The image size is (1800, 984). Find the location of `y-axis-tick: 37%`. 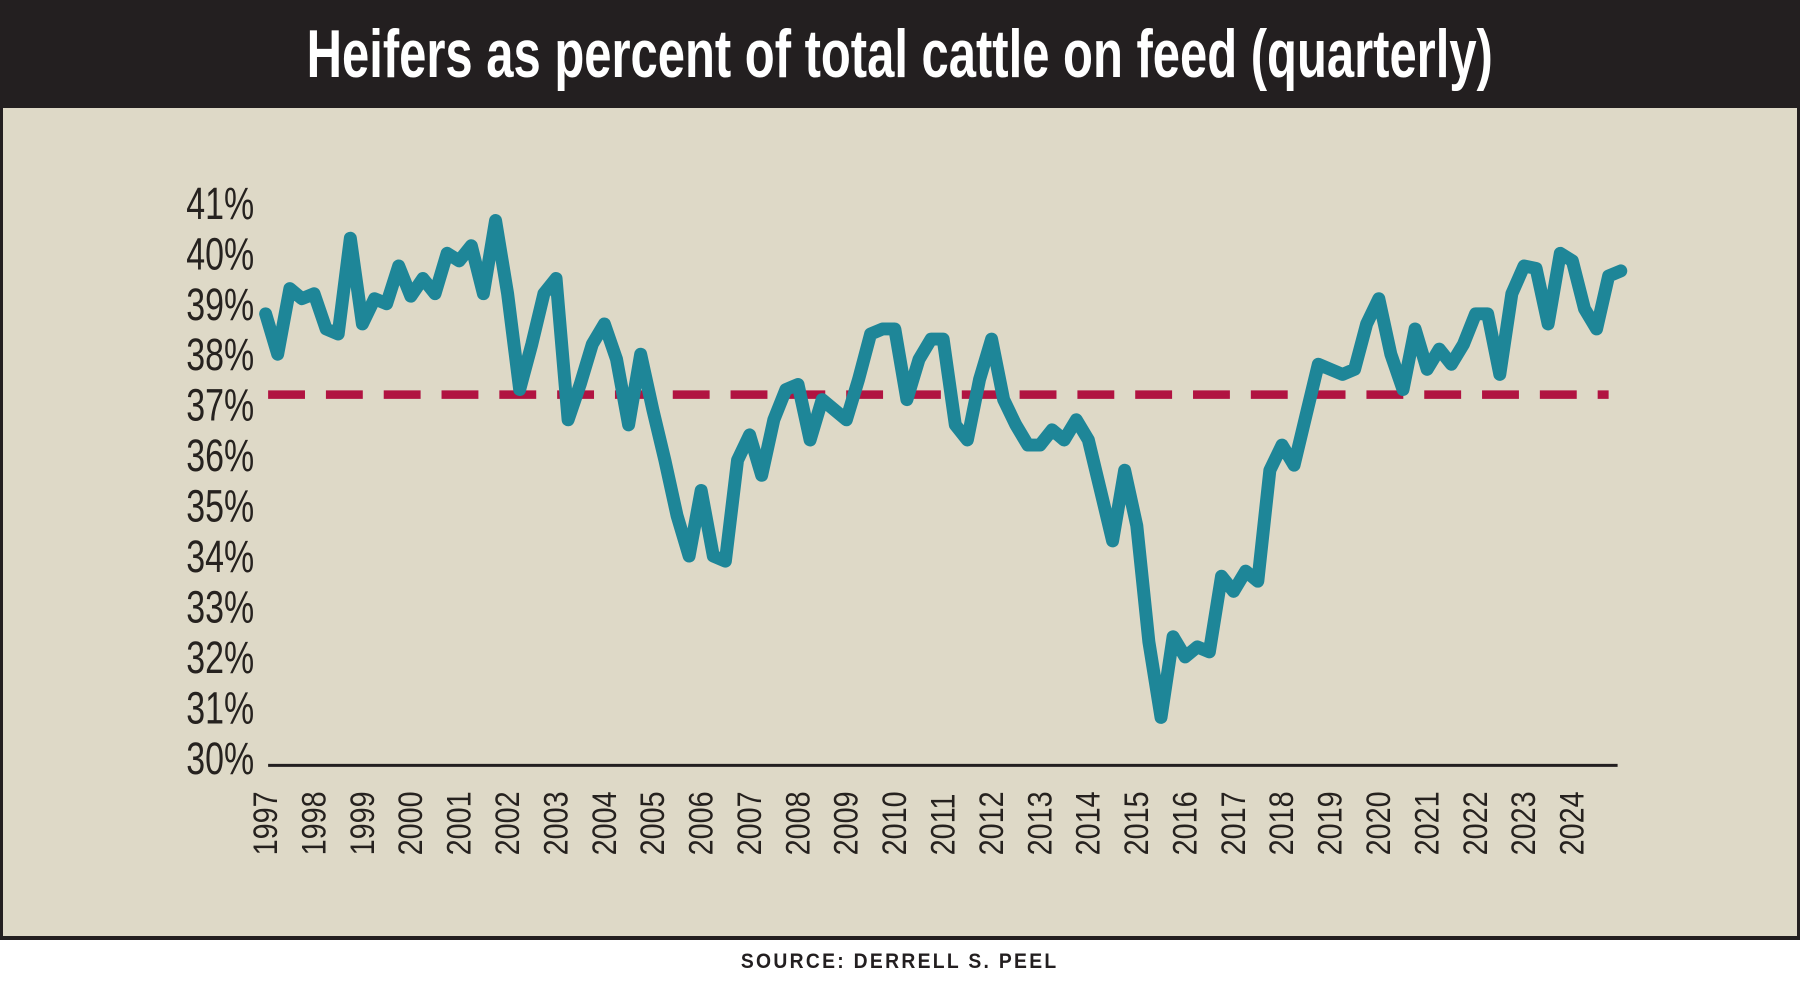

y-axis-tick: 37% is located at coordinates (220, 405).